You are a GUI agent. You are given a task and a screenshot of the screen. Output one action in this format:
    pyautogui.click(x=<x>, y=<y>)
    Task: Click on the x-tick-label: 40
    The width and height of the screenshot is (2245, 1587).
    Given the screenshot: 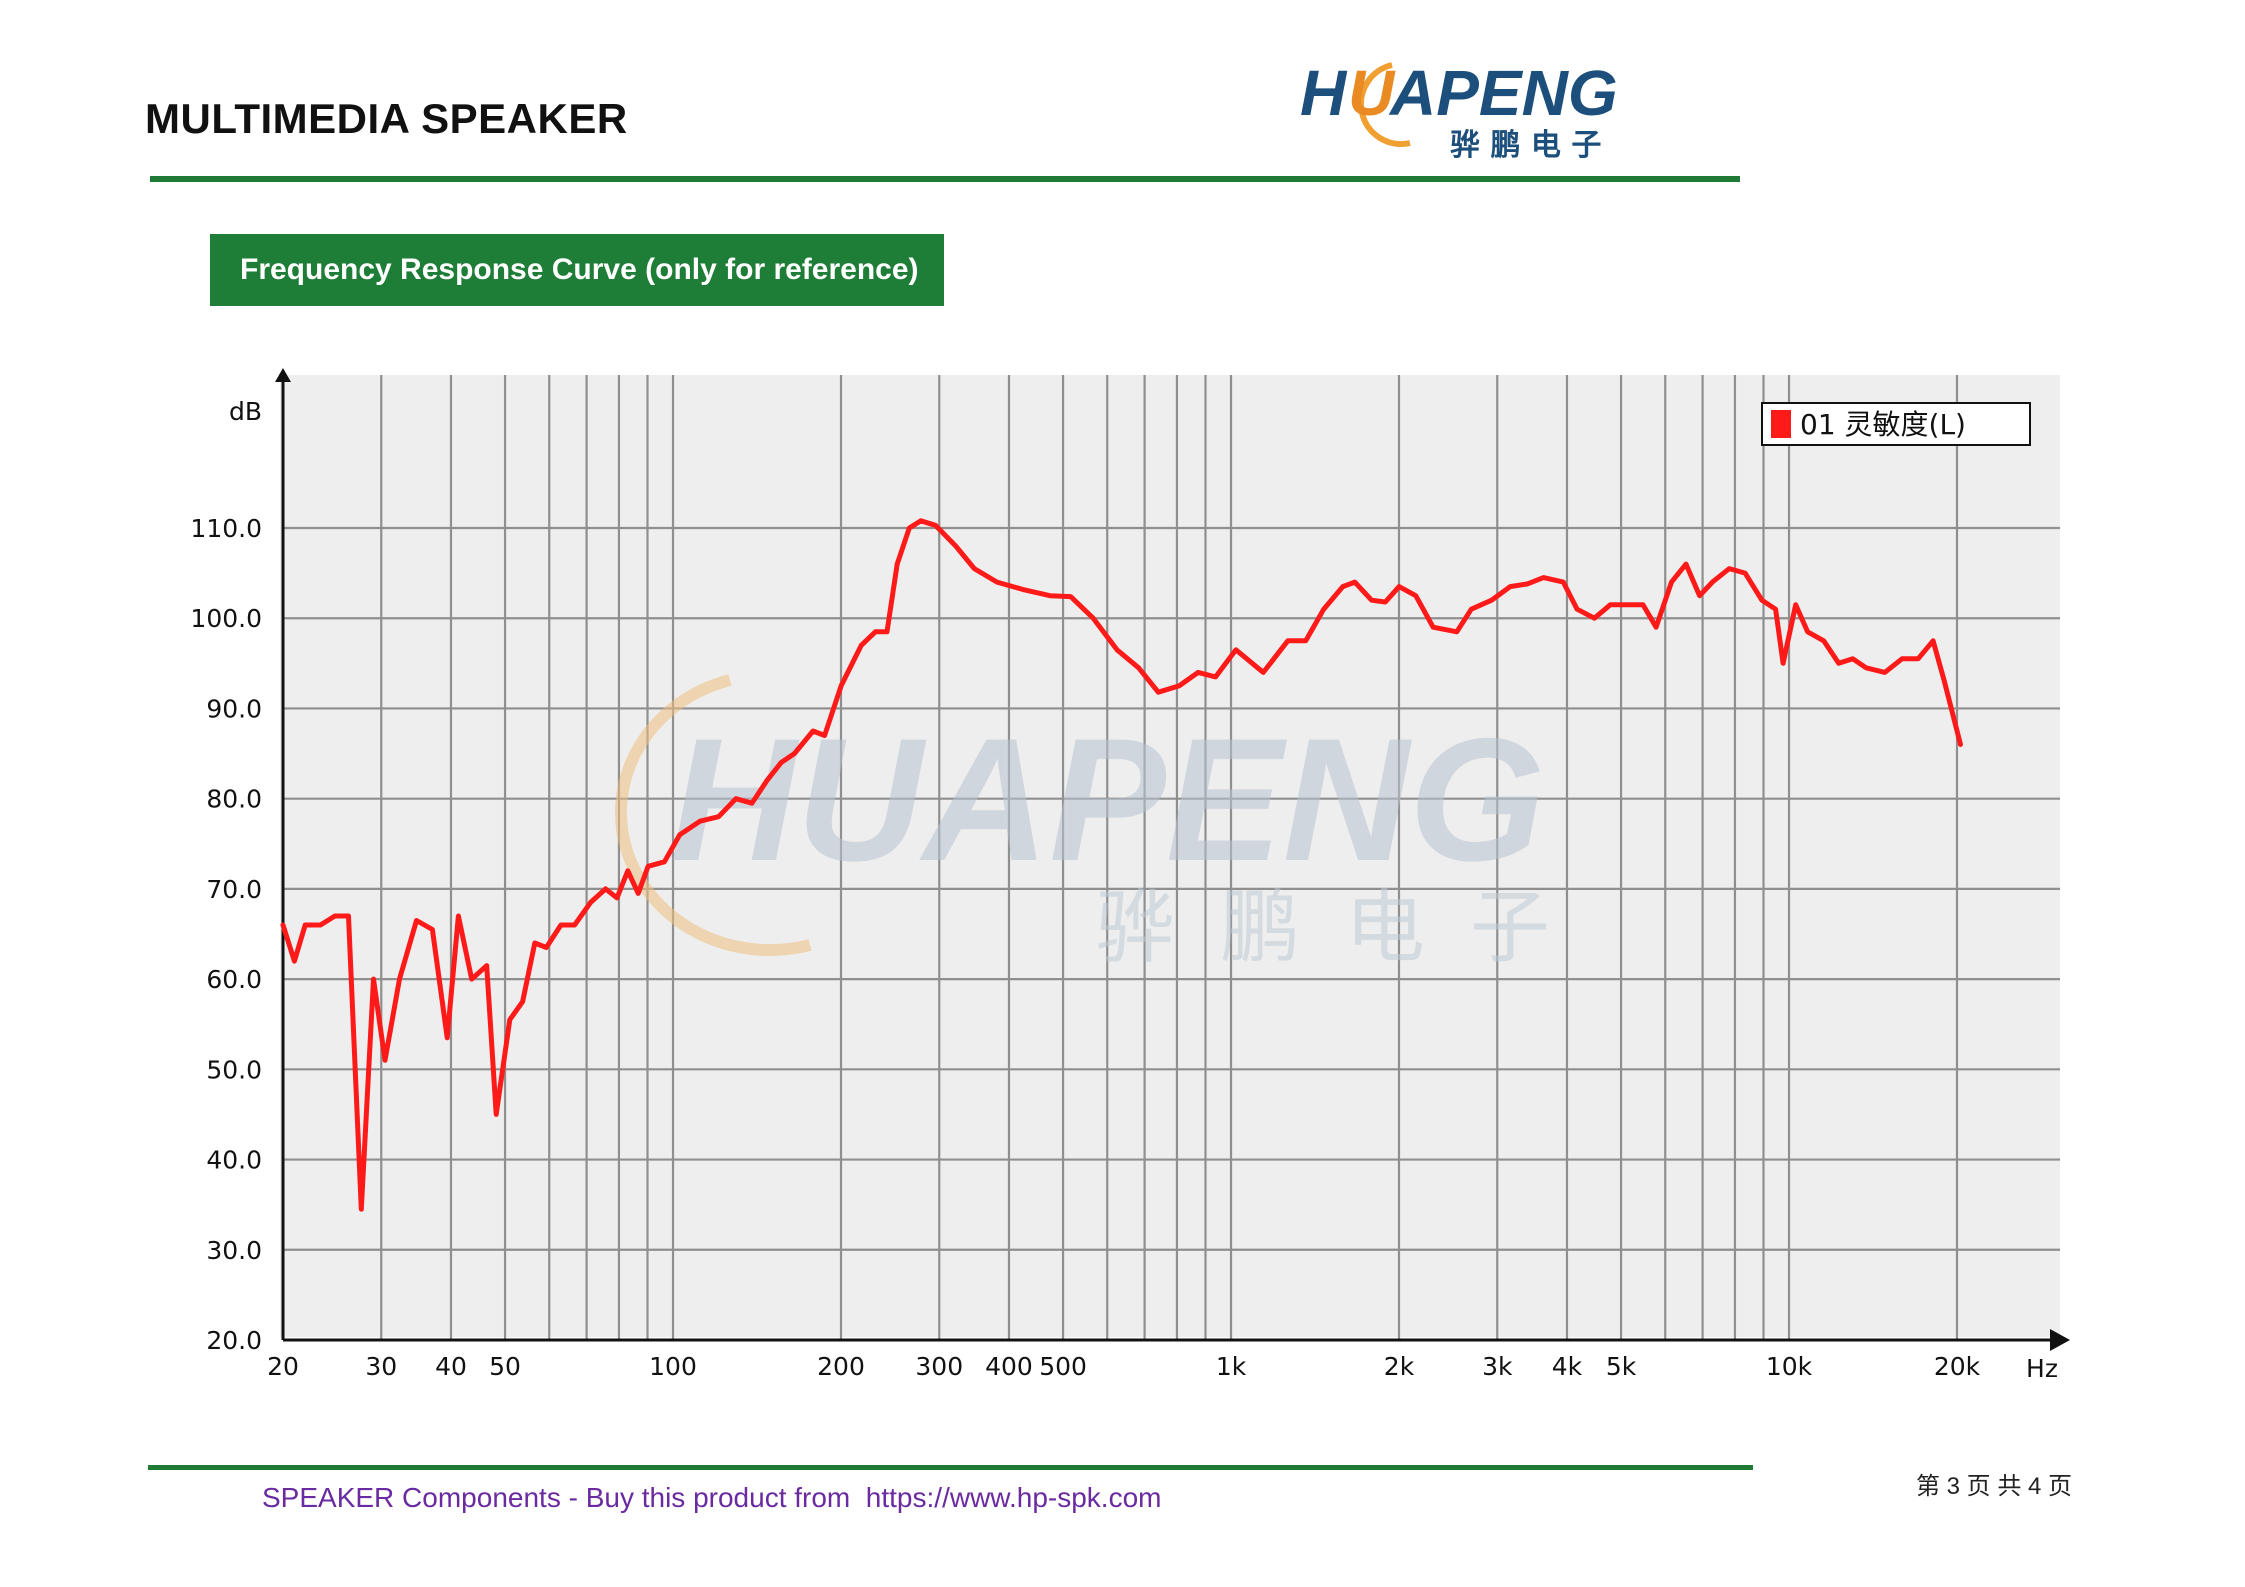 What is the action you would take?
    pyautogui.click(x=451, y=1366)
    